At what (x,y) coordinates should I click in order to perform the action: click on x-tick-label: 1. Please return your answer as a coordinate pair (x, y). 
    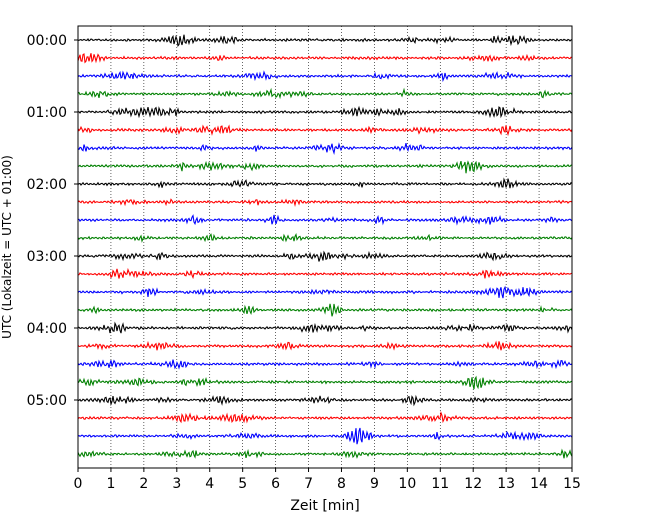
    Looking at the image, I should click on (110, 484).